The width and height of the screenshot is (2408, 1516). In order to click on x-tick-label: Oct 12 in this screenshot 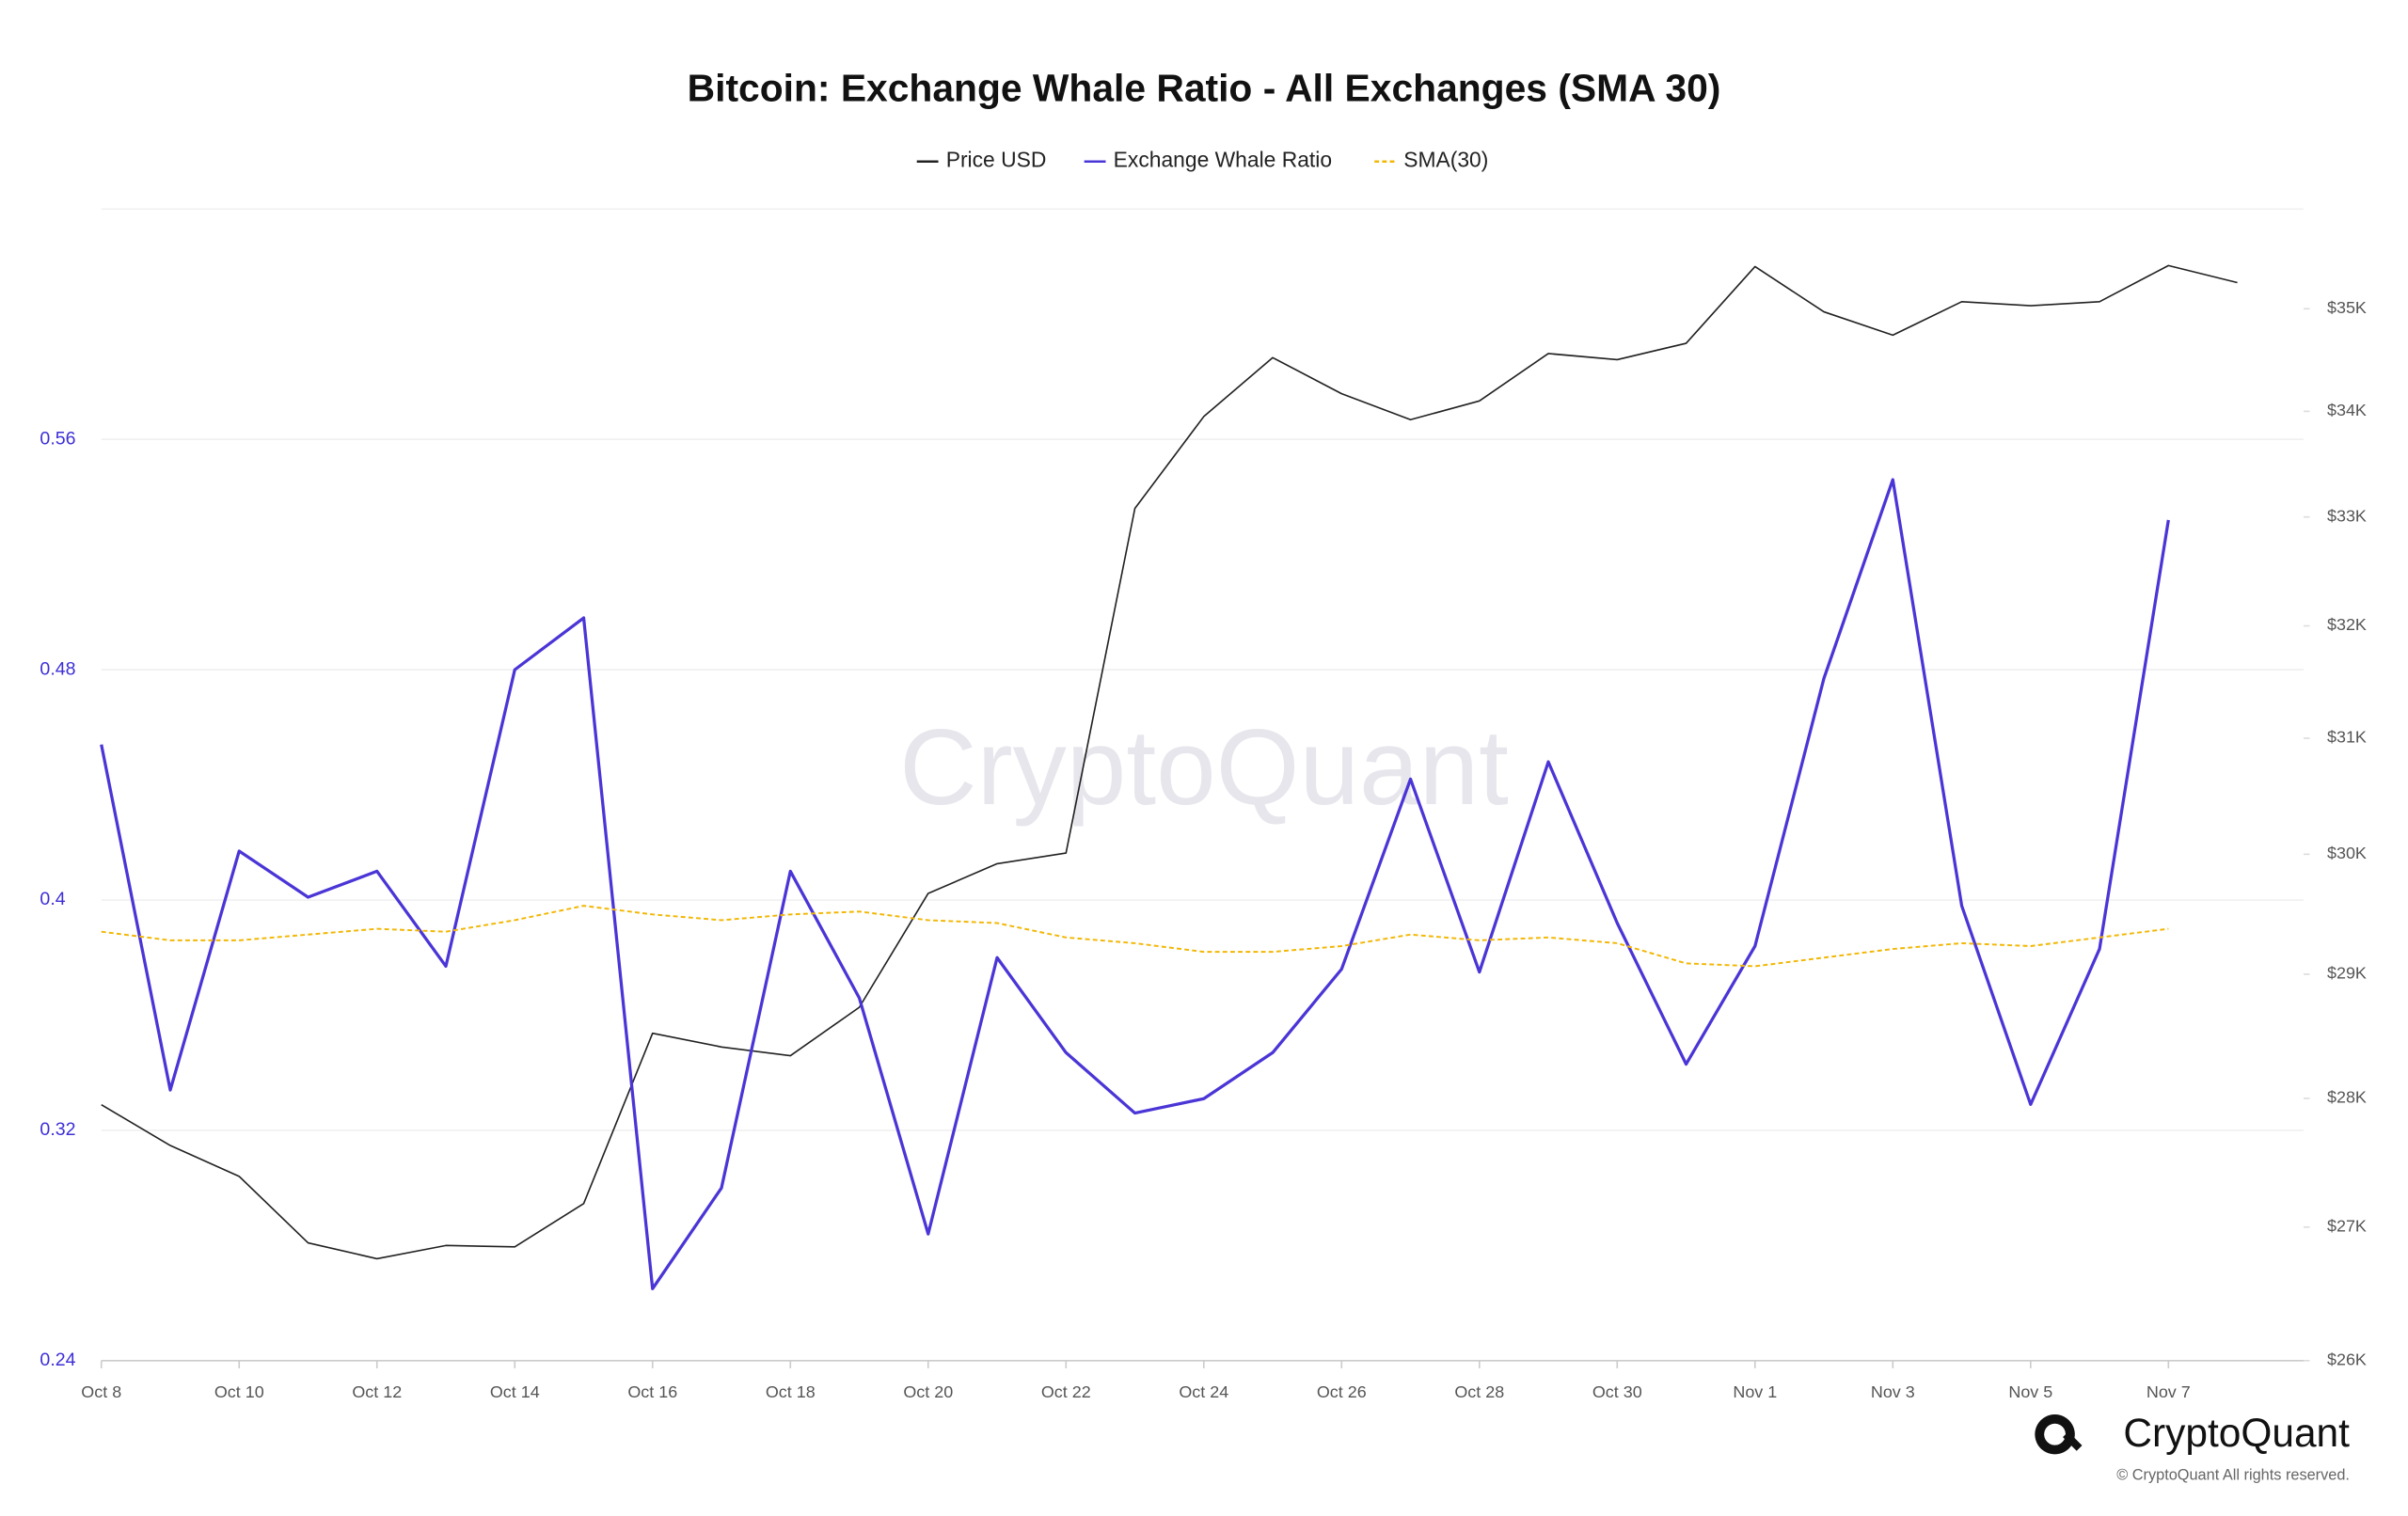, I will do `click(377, 1391)`.